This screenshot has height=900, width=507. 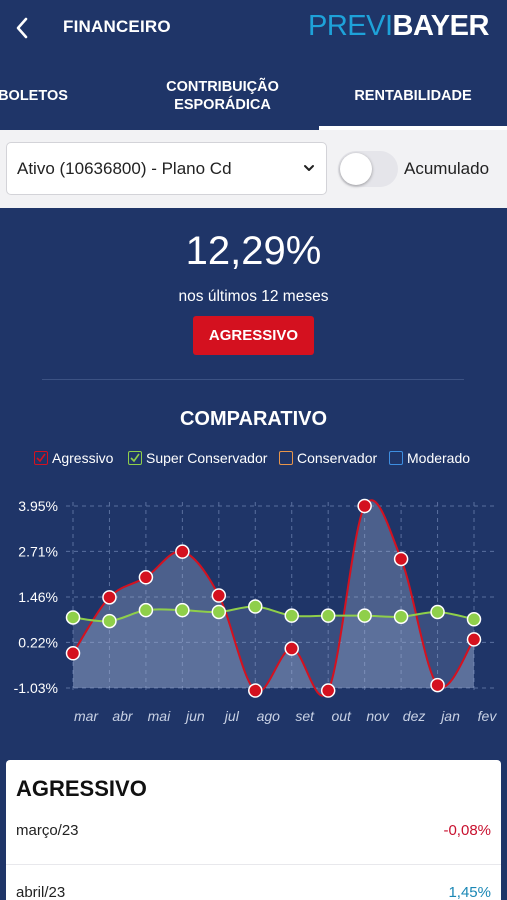 I want to click on back-button, so click(x=22, y=28).